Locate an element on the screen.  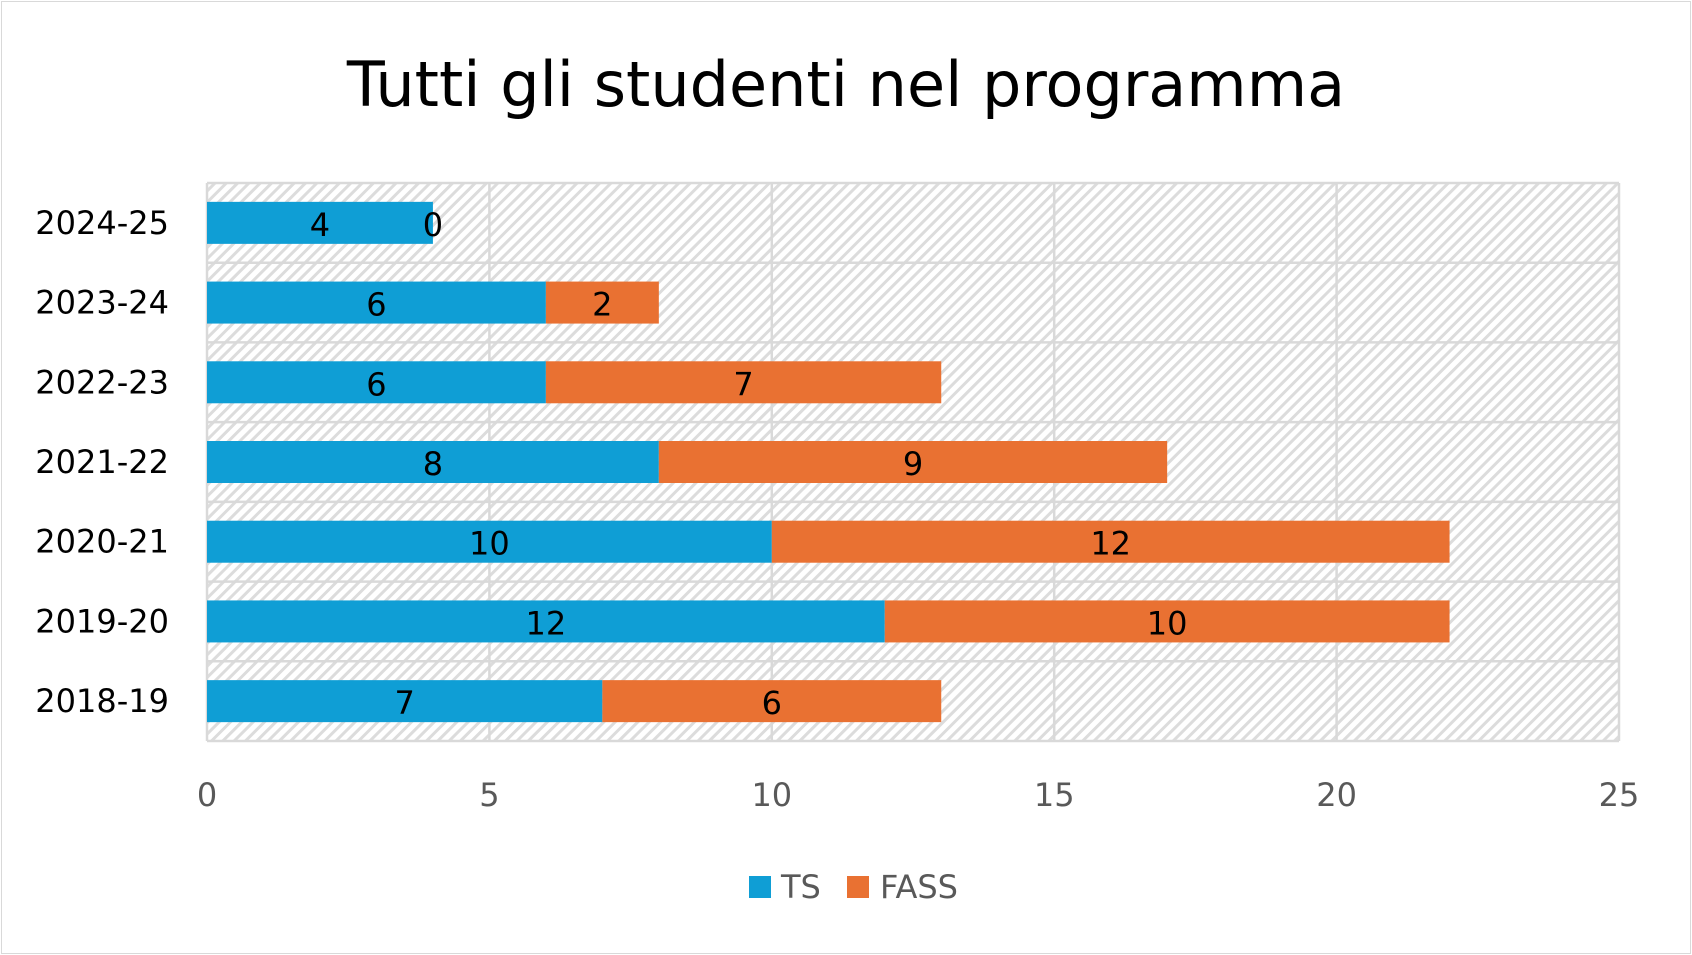
legend-label-fass: FASS is located at coordinates (919, 887).